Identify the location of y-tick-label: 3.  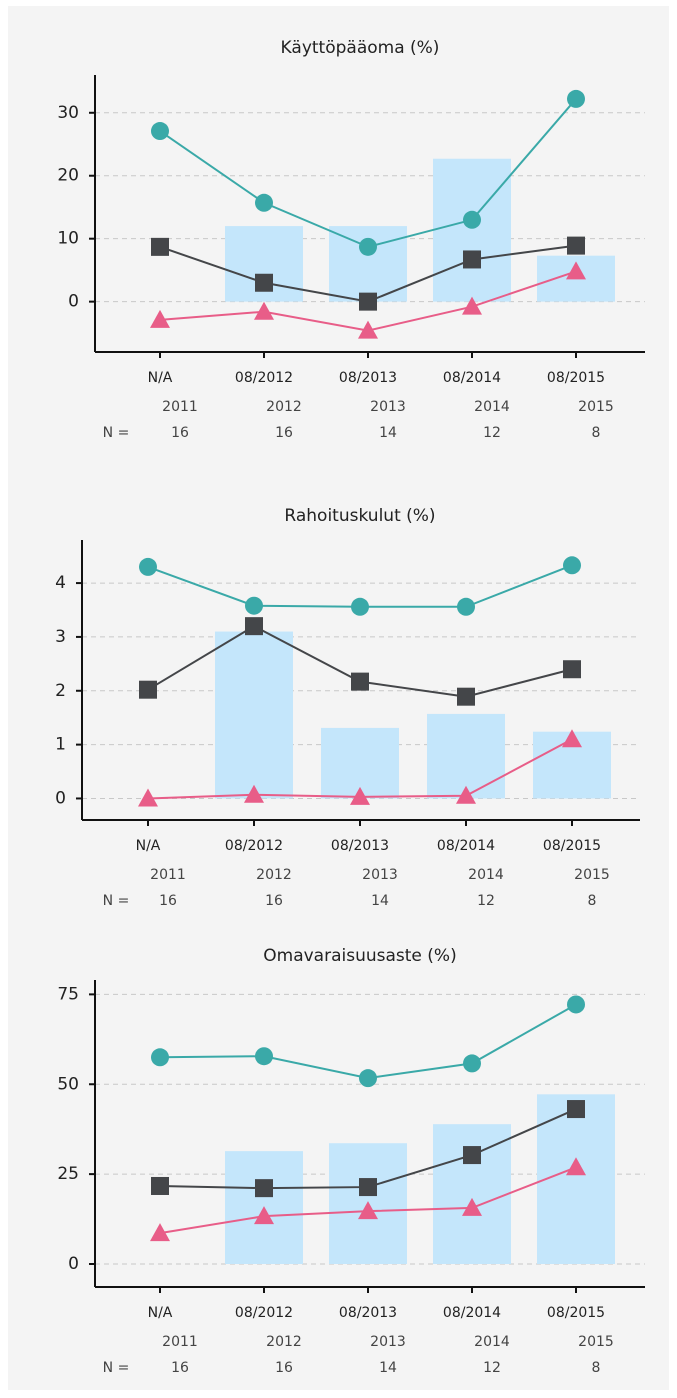
(60, 637).